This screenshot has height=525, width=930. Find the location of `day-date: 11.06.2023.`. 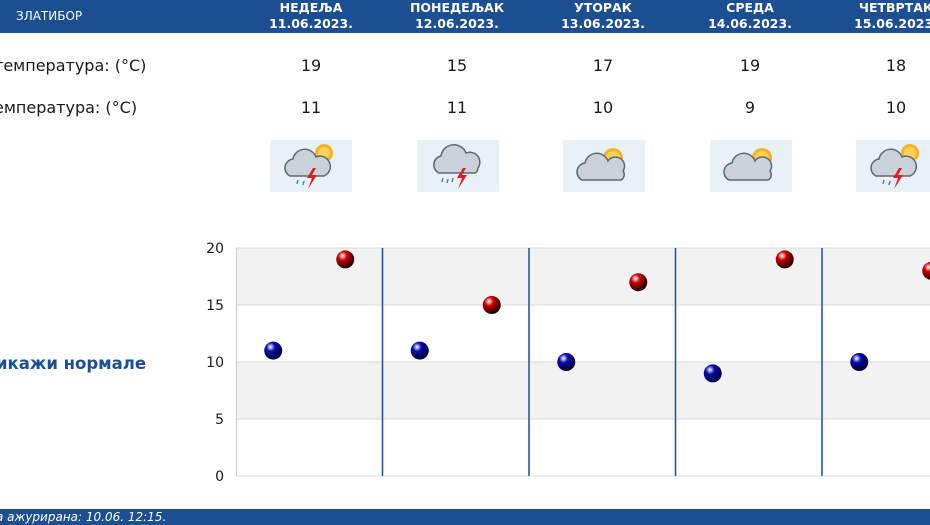

day-date: 11.06.2023. is located at coordinates (311, 23).